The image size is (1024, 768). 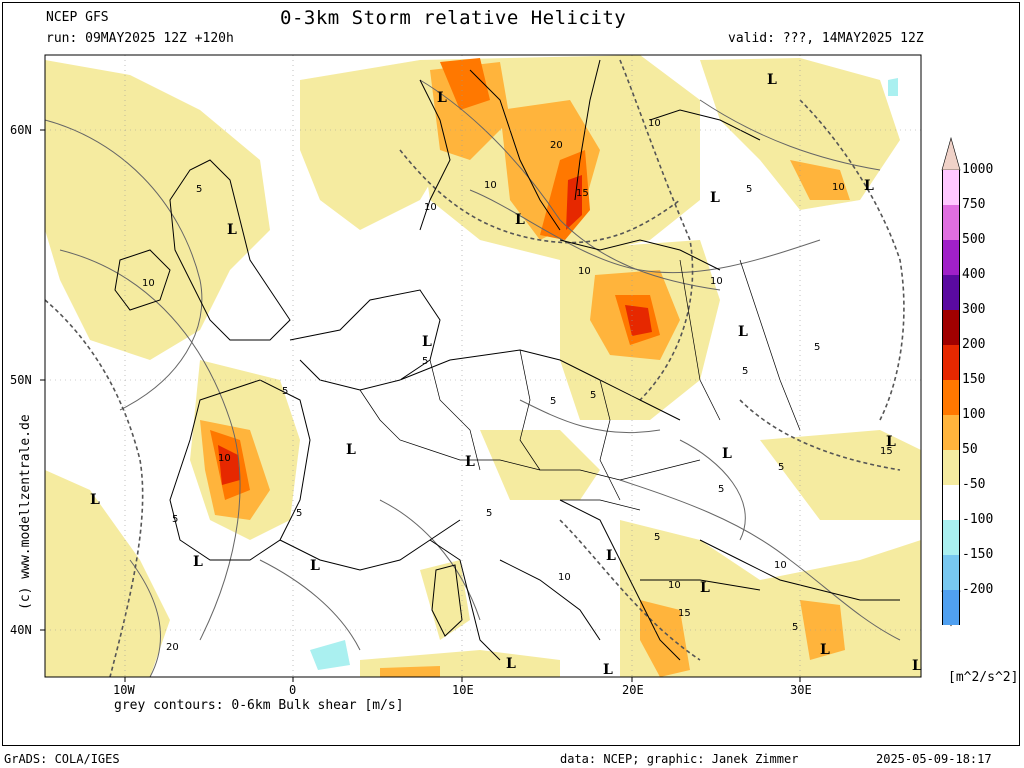 I want to click on legend-label: 150, so click(x=974, y=379).